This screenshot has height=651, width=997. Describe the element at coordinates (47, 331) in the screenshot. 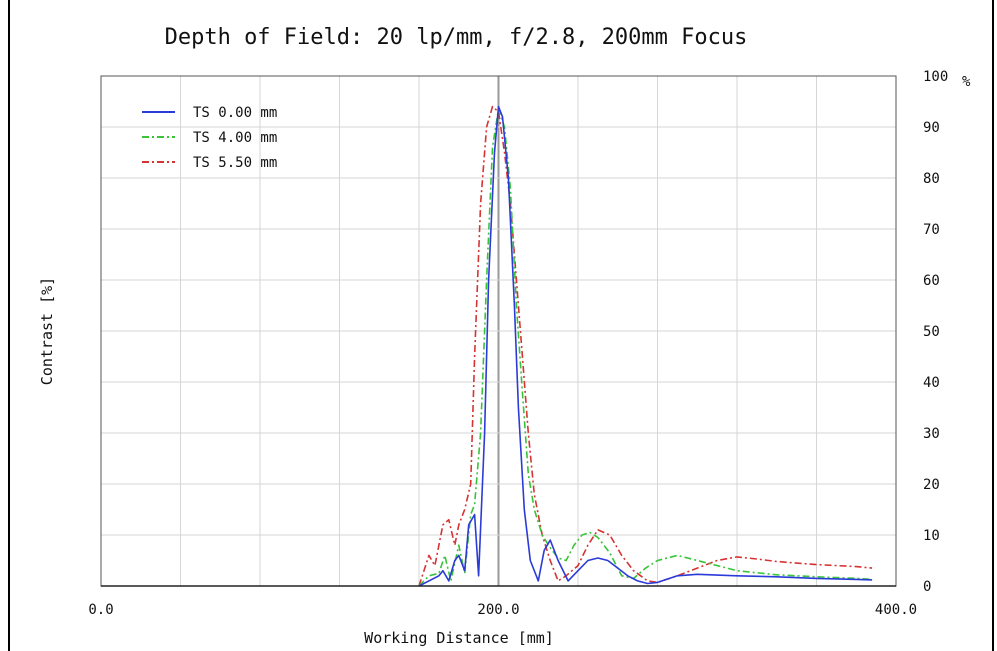

I see `y-axis-label: Contrast [%]` at that location.